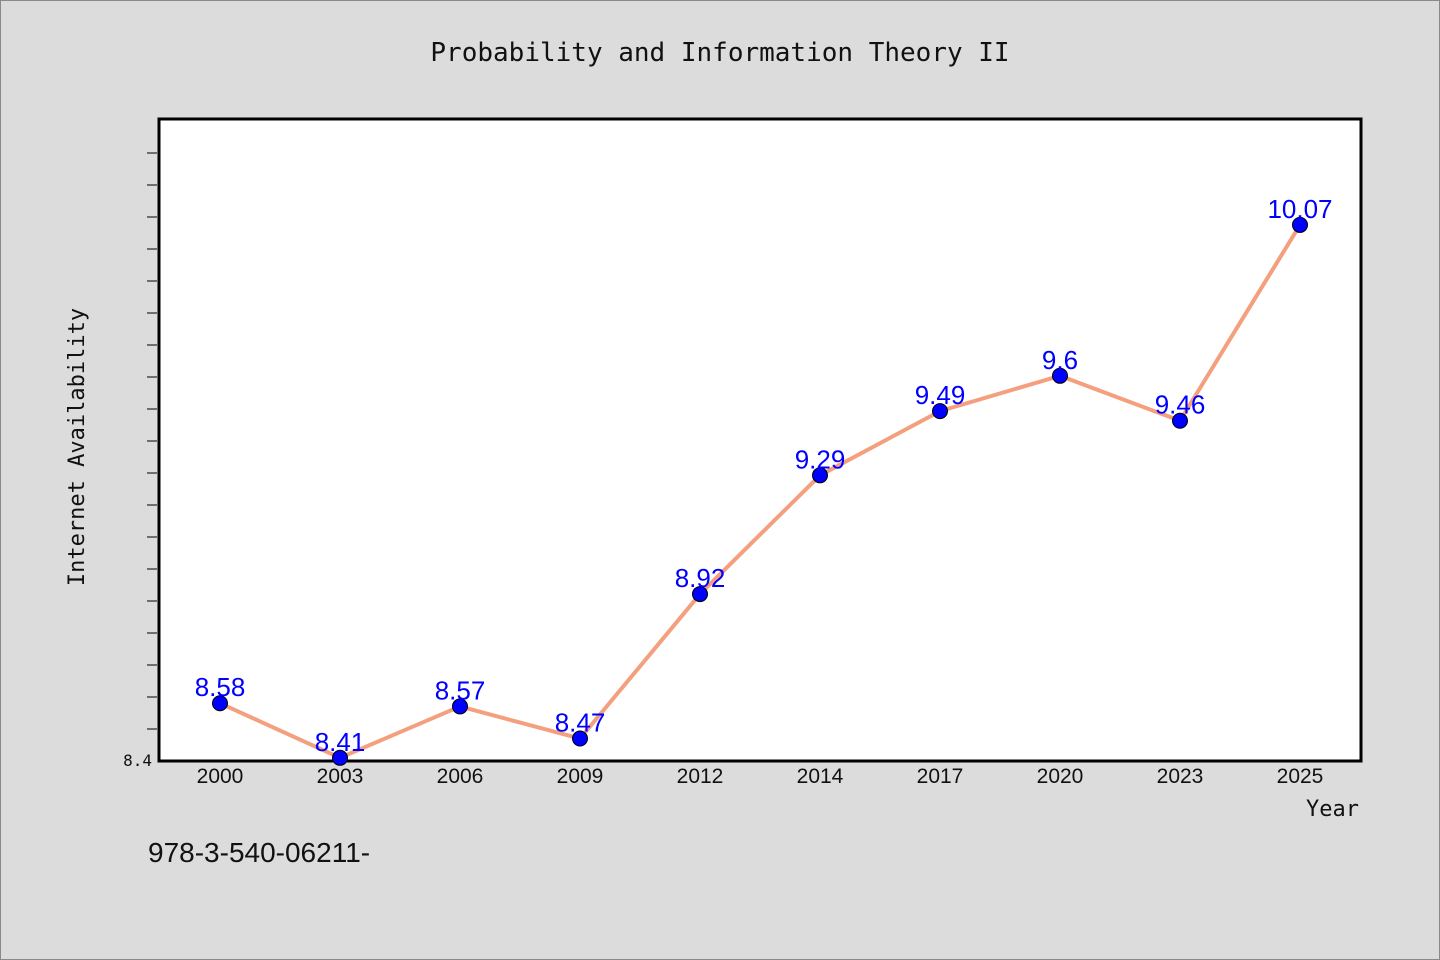 The height and width of the screenshot is (960, 1440). Describe the element at coordinates (220, 687) in the screenshot. I see `data-label: 8.58` at that location.